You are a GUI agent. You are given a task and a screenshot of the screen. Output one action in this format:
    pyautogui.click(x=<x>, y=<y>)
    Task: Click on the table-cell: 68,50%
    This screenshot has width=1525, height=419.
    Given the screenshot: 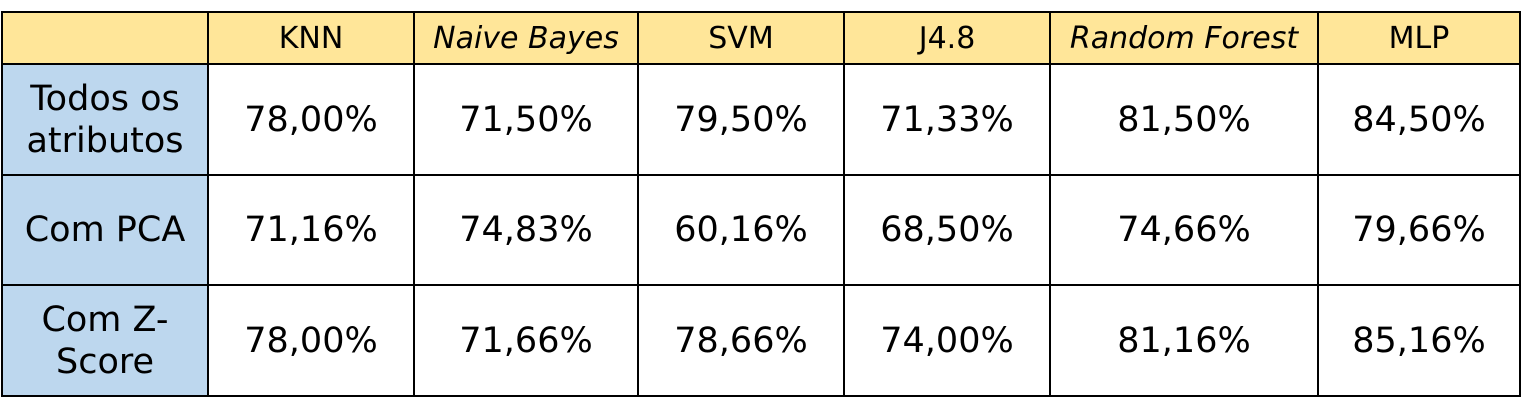 What is the action you would take?
    pyautogui.click(x=947, y=230)
    